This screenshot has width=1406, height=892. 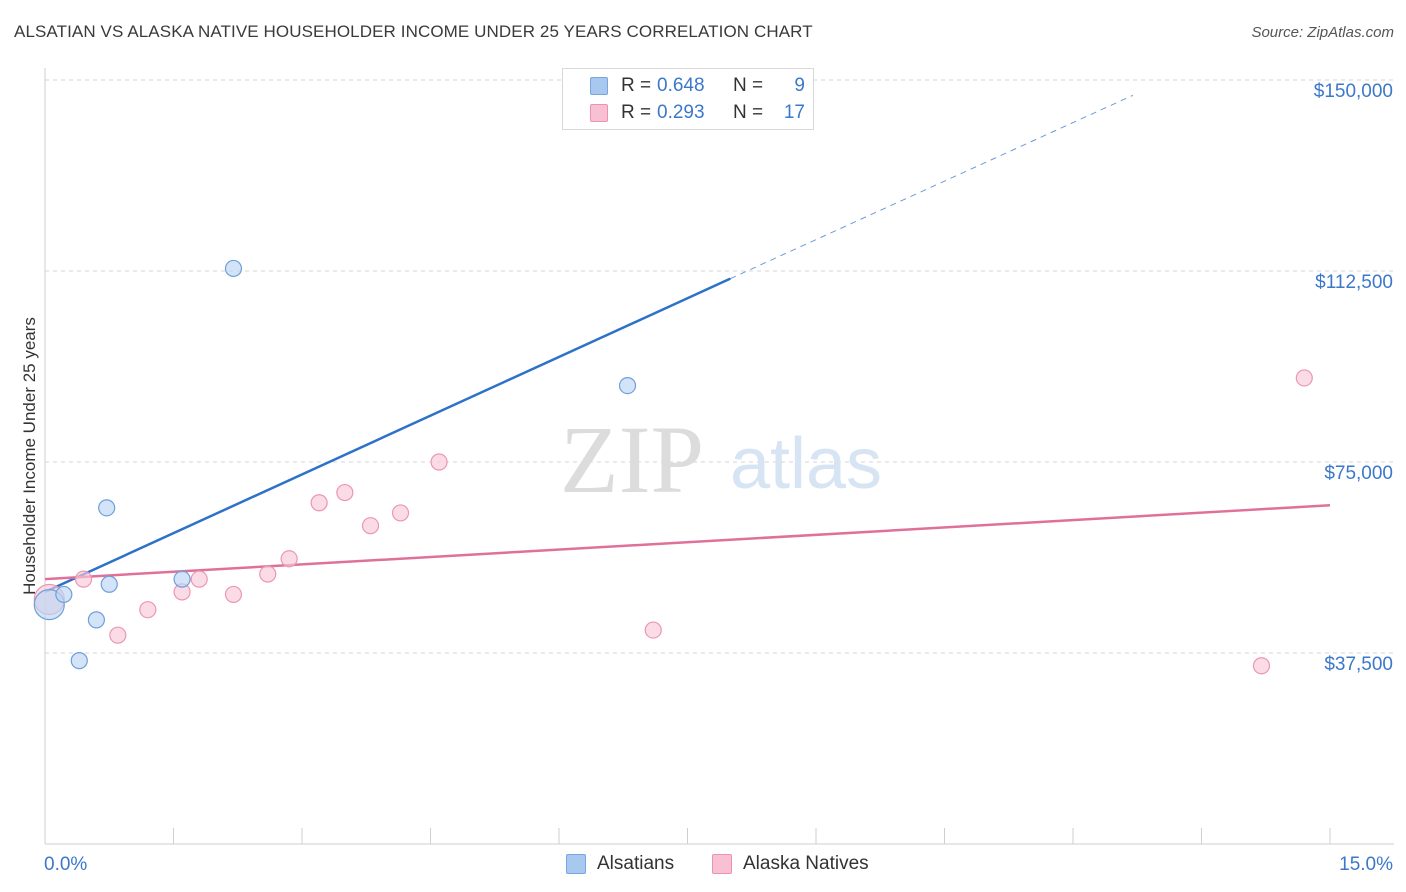 I want to click on legend-n-value: 9, so click(x=799, y=85).